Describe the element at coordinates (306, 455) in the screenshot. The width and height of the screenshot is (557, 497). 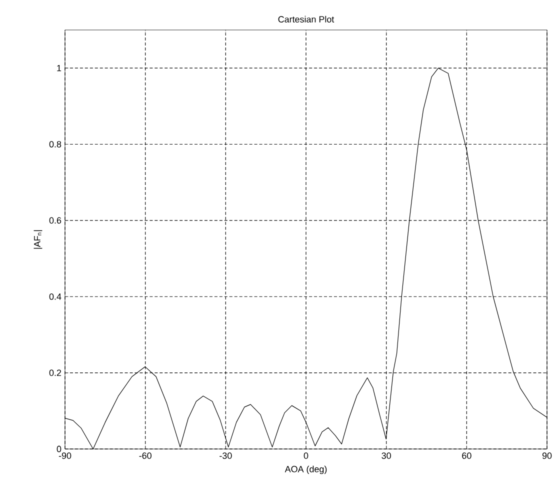
I see `x-tick-label: 0` at that location.